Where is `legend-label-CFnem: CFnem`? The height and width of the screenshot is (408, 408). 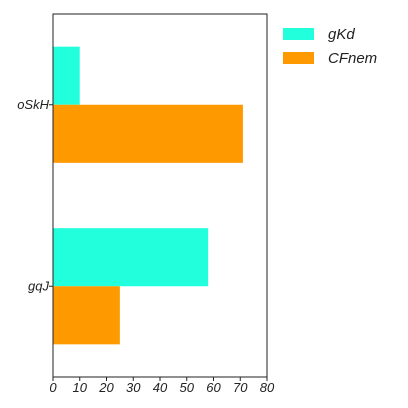 legend-label-CFnem: CFnem is located at coordinates (352, 58).